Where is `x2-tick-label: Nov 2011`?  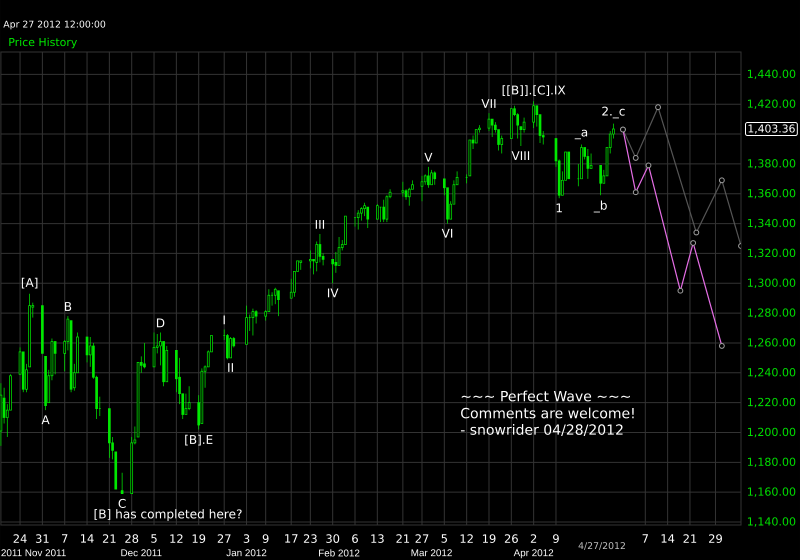 x2-tick-label: Nov 2011 is located at coordinates (46, 552).